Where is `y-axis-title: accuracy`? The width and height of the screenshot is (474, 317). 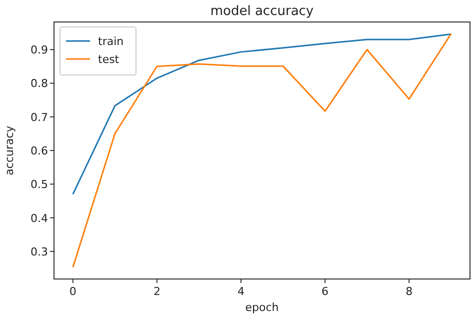 y-axis-title: accuracy is located at coordinates (9, 150).